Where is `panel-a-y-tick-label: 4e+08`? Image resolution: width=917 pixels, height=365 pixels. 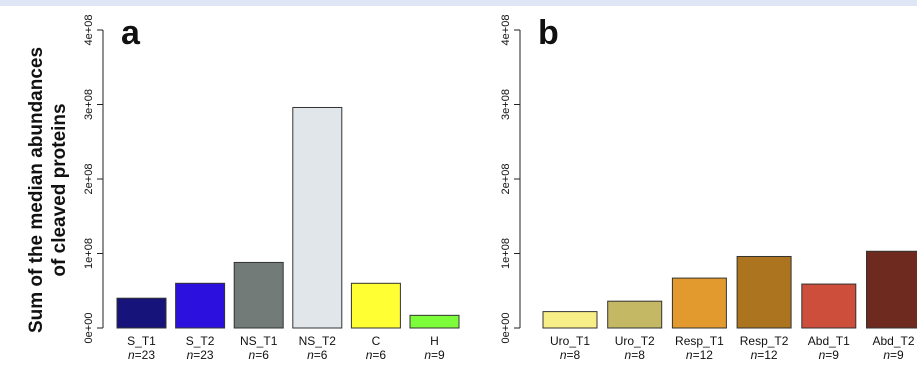 panel-a-y-tick-label: 4e+08 is located at coordinates (89, 30).